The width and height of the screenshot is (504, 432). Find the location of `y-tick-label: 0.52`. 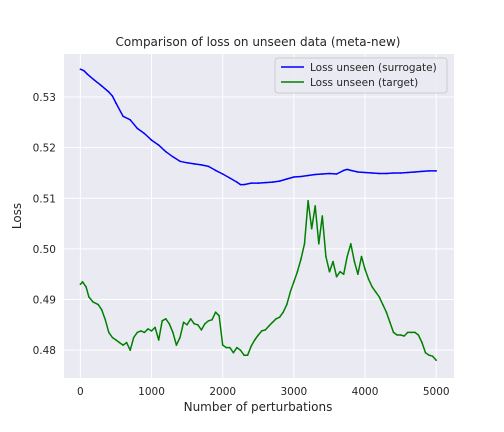

y-tick-label: 0.52 is located at coordinates (44, 149).